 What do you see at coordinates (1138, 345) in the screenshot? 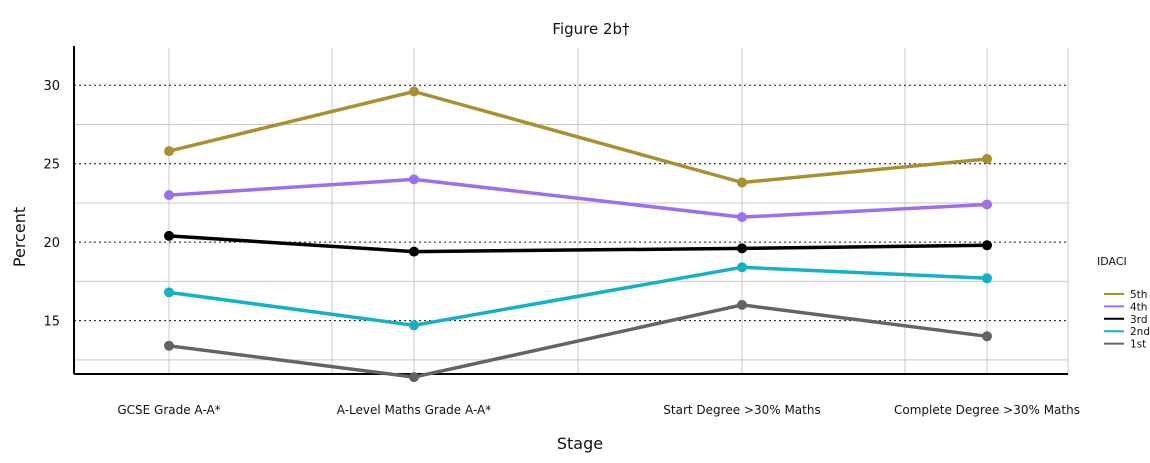
I see `legend-label-1st: 1st` at bounding box center [1138, 345].